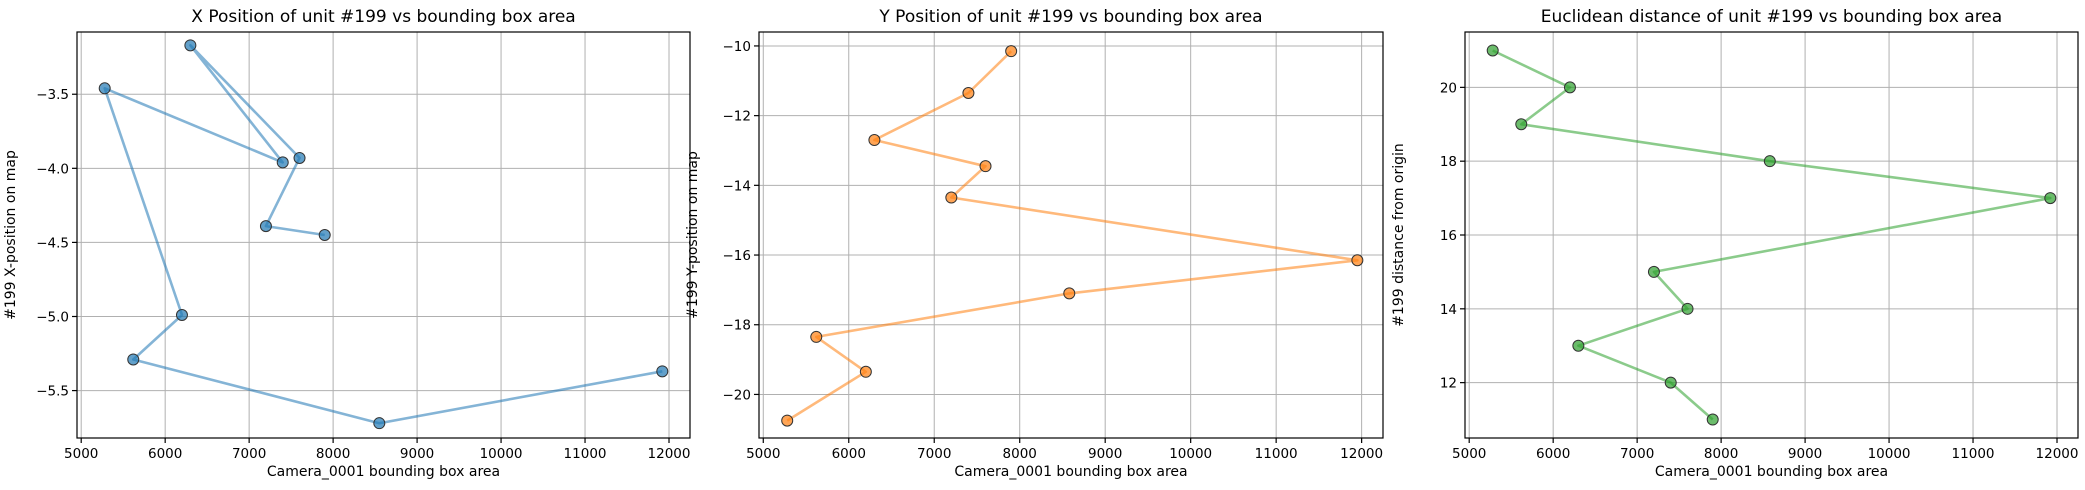 Image resolution: width=2085 pixels, height=490 pixels. What do you see at coordinates (737, 47) in the screenshot?
I see `y-tick-label: −10` at bounding box center [737, 47].